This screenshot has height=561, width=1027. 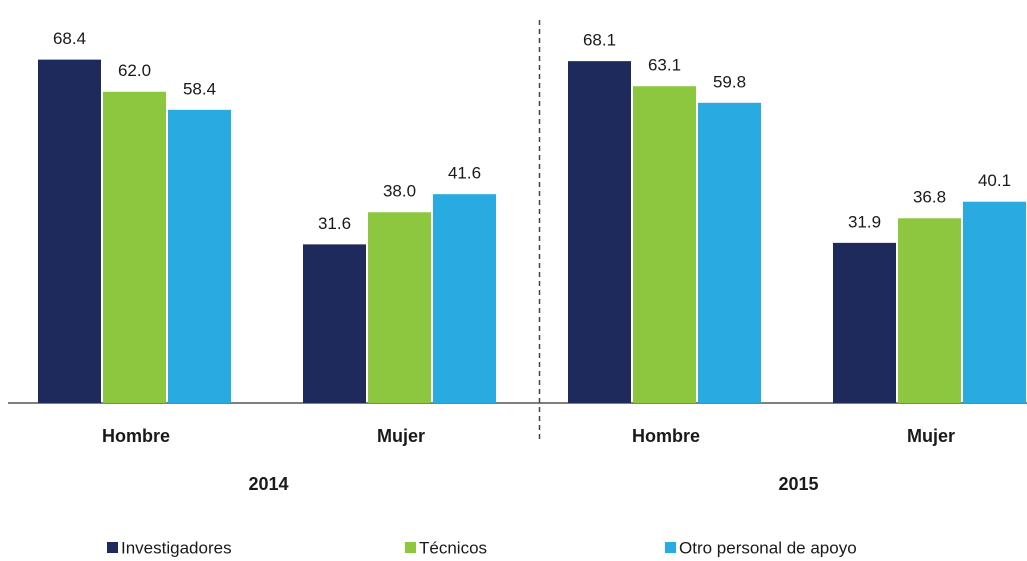 What do you see at coordinates (768, 547) in the screenshot?
I see `legend-label: Otro personal de apoyo` at bounding box center [768, 547].